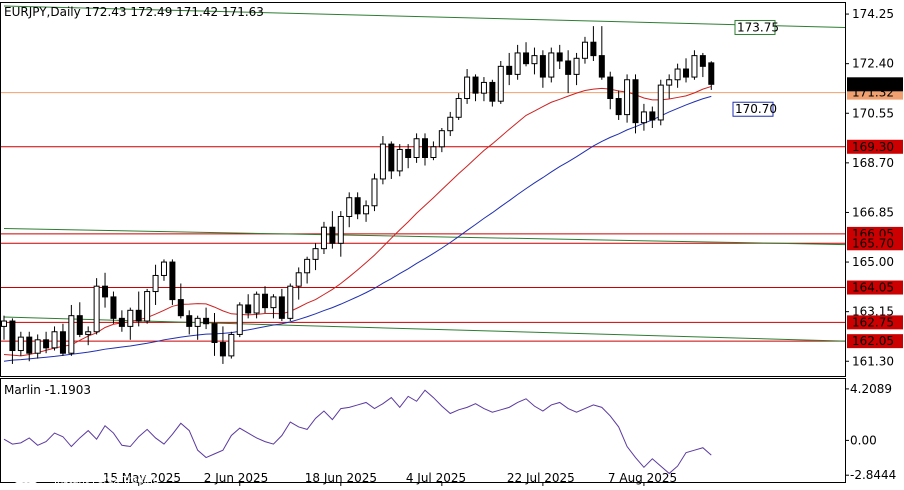  Describe the element at coordinates (756, 109) in the screenshot. I see `level-box-label: 170.70` at that location.